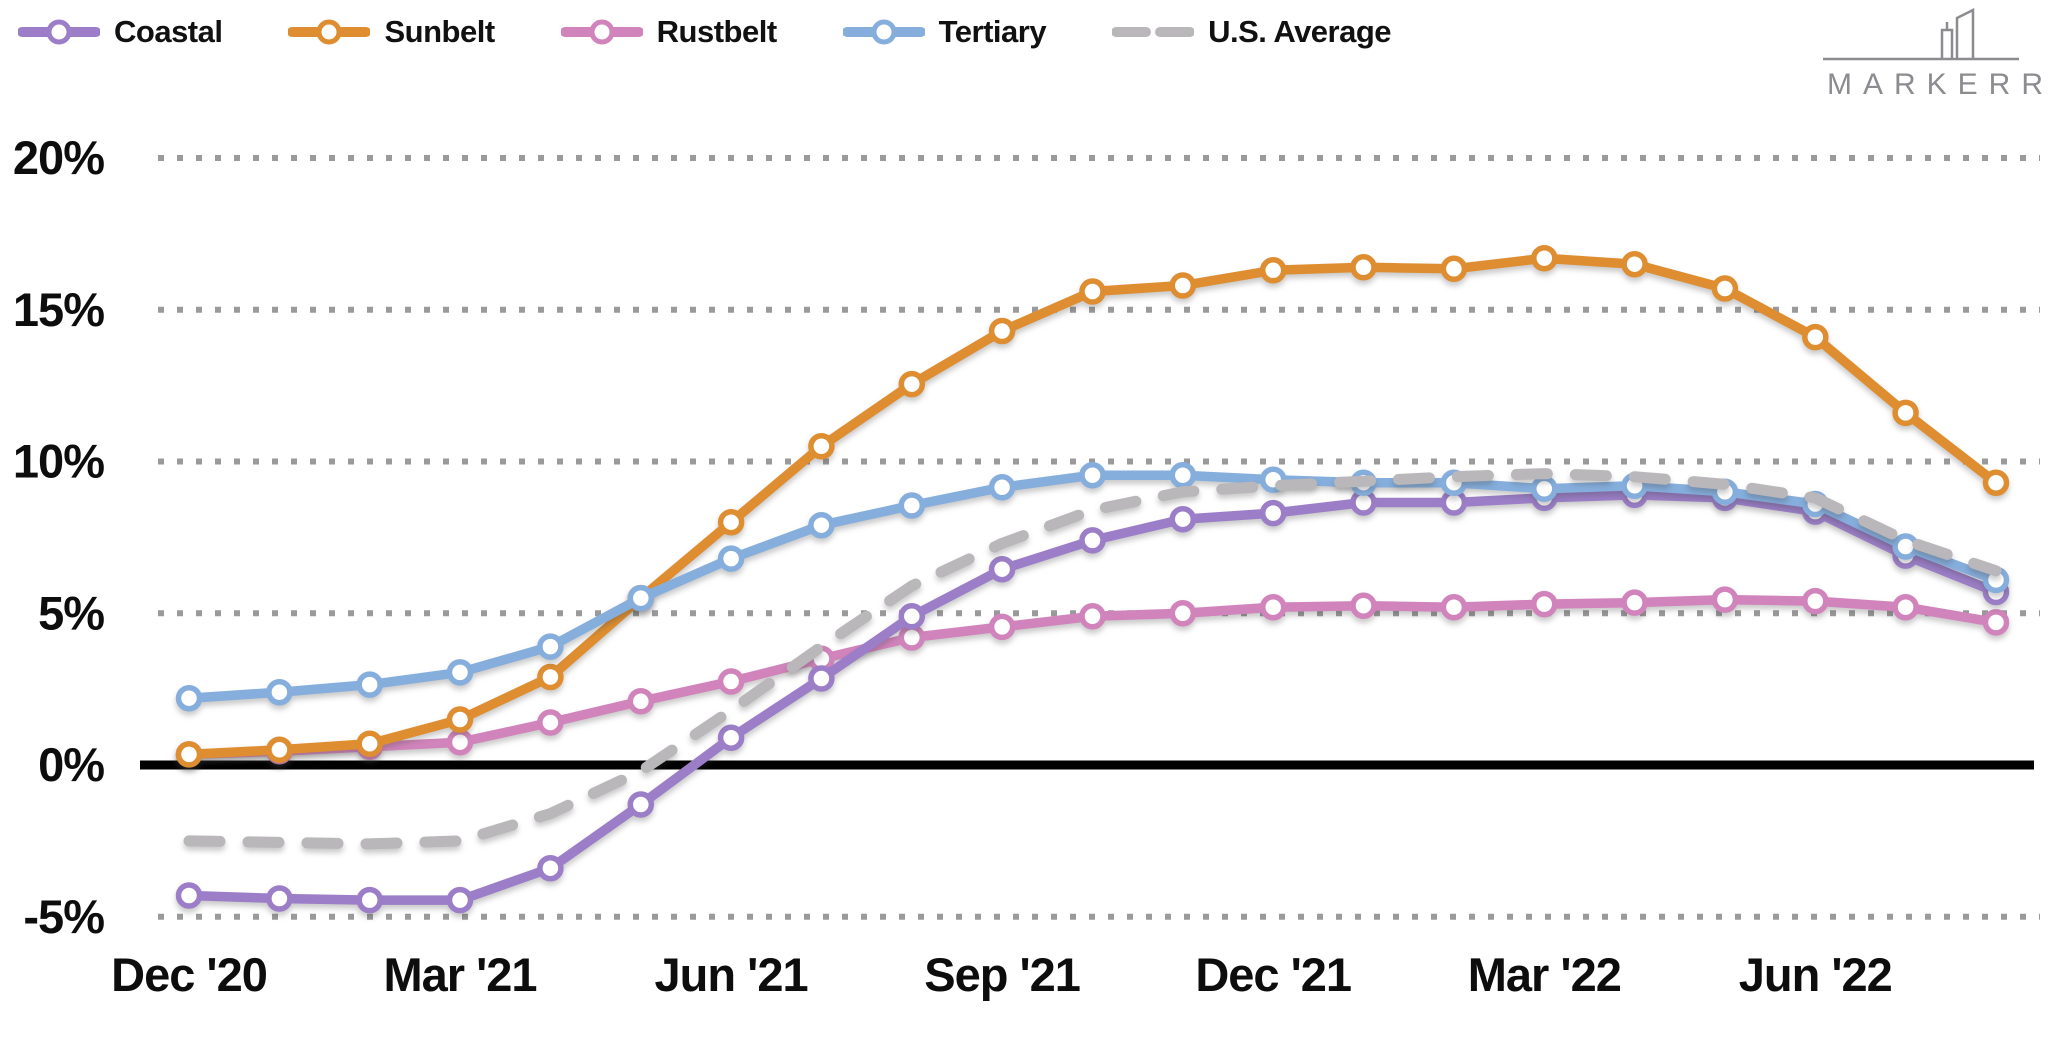  What do you see at coordinates (992, 31) in the screenshot?
I see `legend-label: Tertiary` at bounding box center [992, 31].